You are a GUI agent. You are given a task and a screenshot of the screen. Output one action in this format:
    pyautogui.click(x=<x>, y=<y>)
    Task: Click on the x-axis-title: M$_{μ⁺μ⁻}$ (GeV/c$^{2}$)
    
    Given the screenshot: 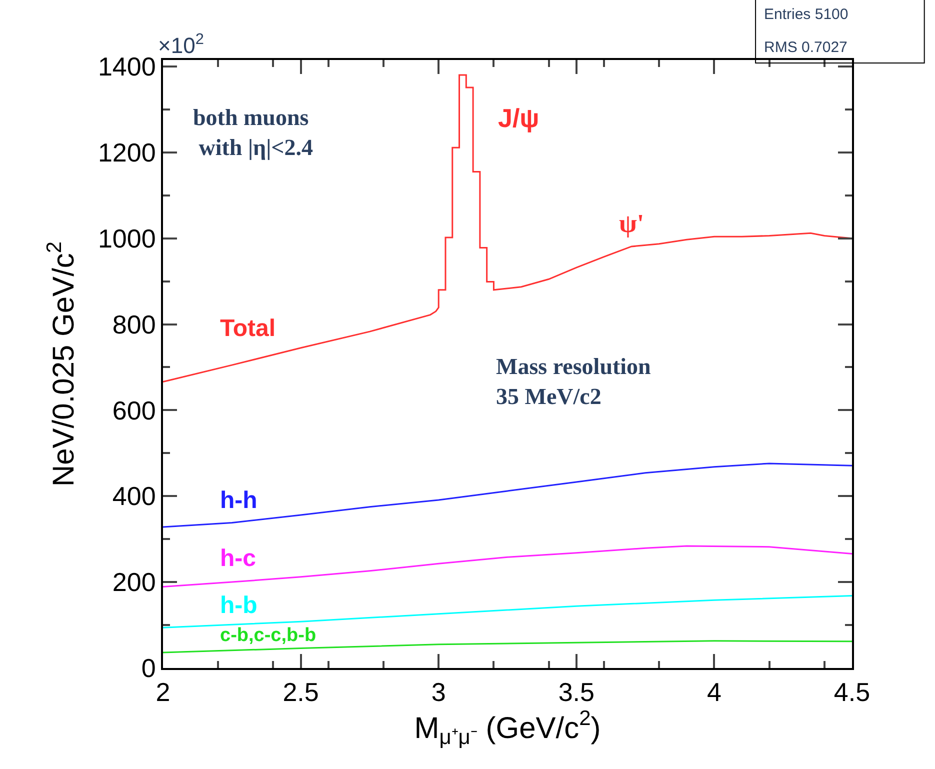 What is the action you would take?
    pyautogui.click(x=507, y=728)
    